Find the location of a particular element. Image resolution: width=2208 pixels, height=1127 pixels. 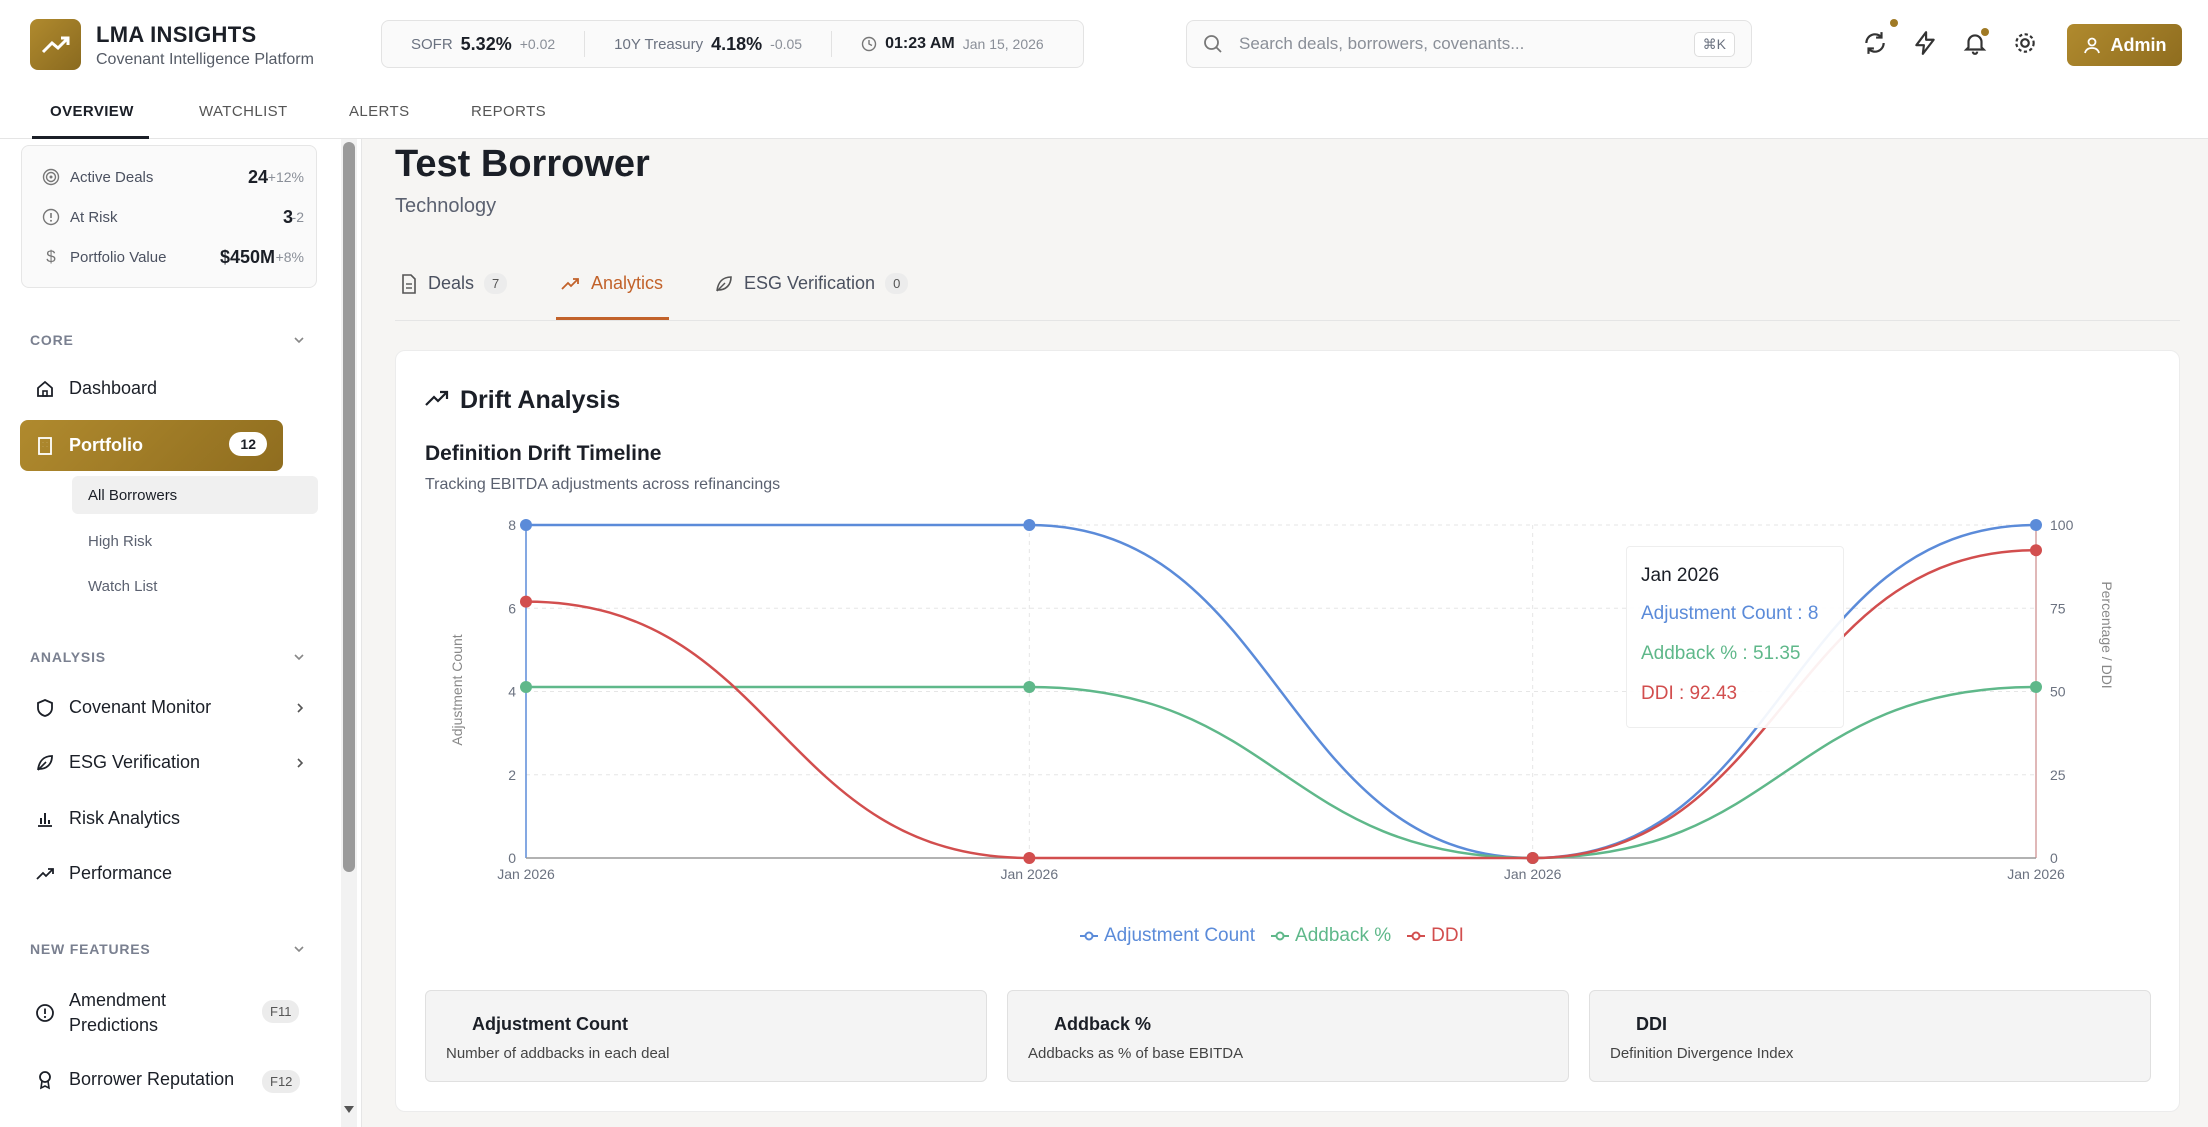

content-tabs-border is located at coordinates (1287, 320).